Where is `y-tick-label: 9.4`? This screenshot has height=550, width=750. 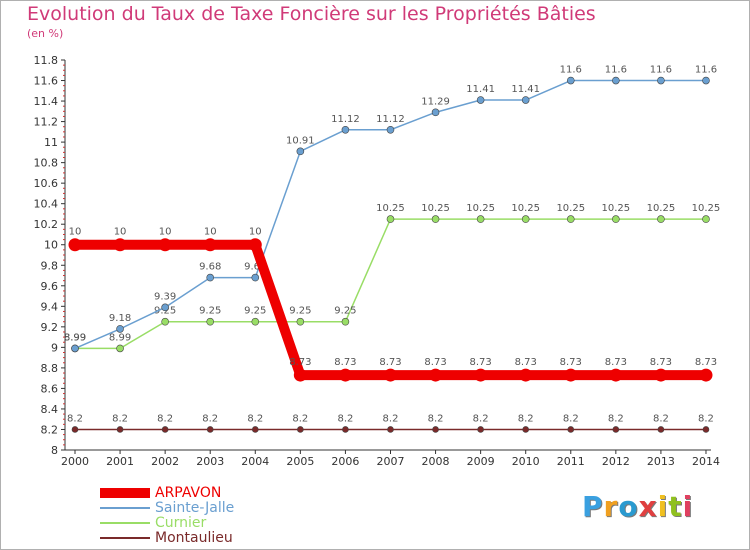
y-tick-label: 9.4 is located at coordinates (50, 306).